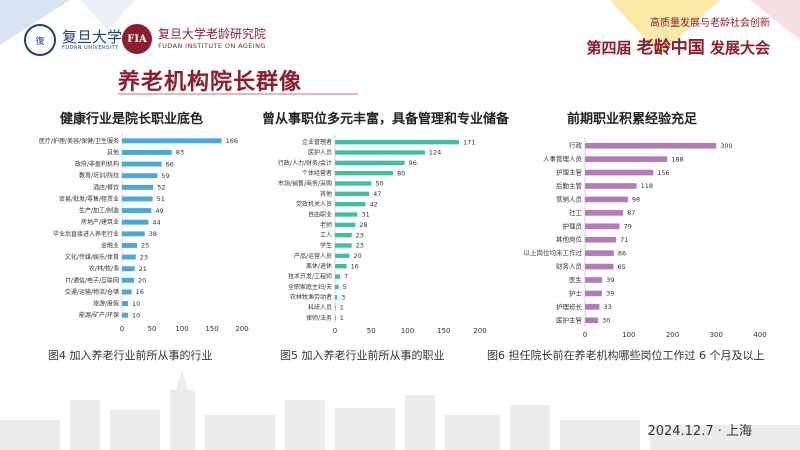 The height and width of the screenshot is (450, 800). What do you see at coordinates (401, 173) in the screenshot?
I see `value-label: 80` at bounding box center [401, 173].